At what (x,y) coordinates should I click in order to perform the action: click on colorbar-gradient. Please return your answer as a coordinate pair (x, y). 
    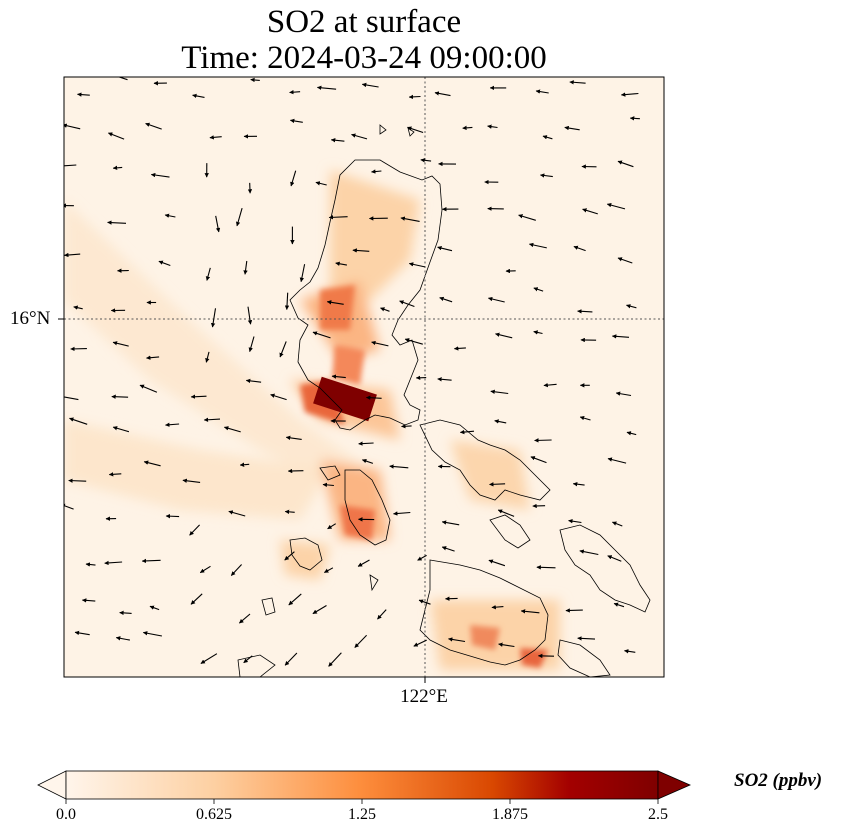
    Looking at the image, I should click on (362, 785).